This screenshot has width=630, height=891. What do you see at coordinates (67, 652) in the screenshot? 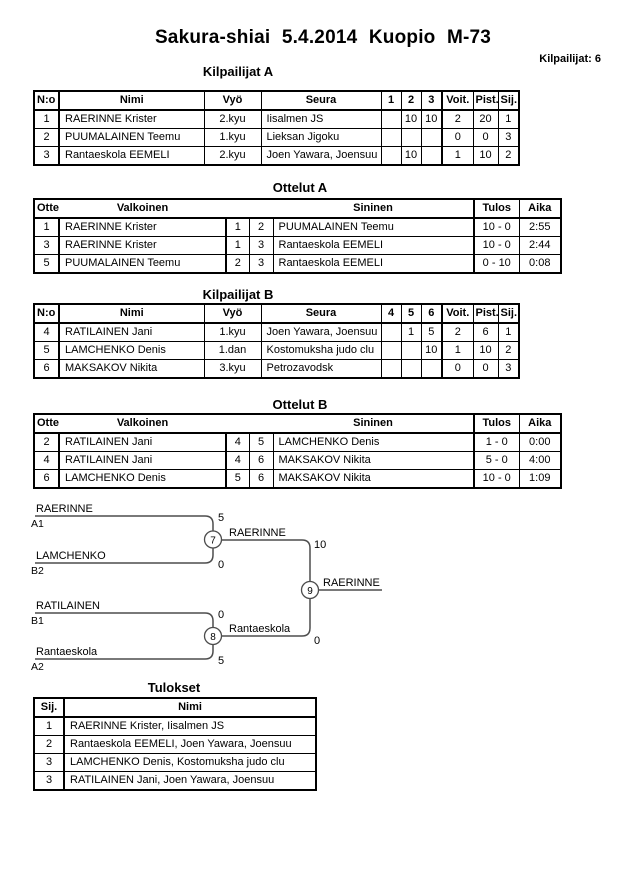
I see `bracket-player-name: Rantaeskola` at bounding box center [67, 652].